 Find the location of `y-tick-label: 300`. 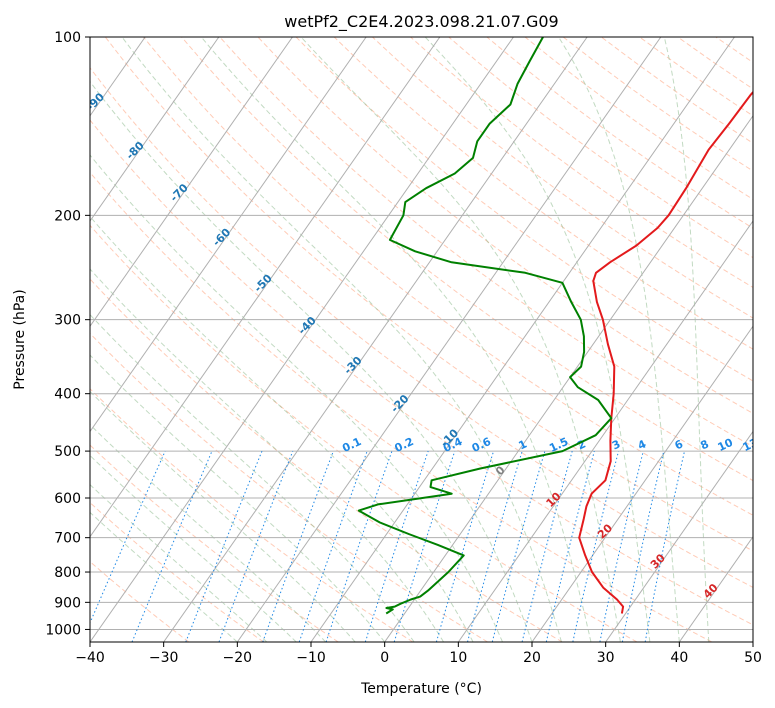

y-tick-label: 300 is located at coordinates (67, 321).